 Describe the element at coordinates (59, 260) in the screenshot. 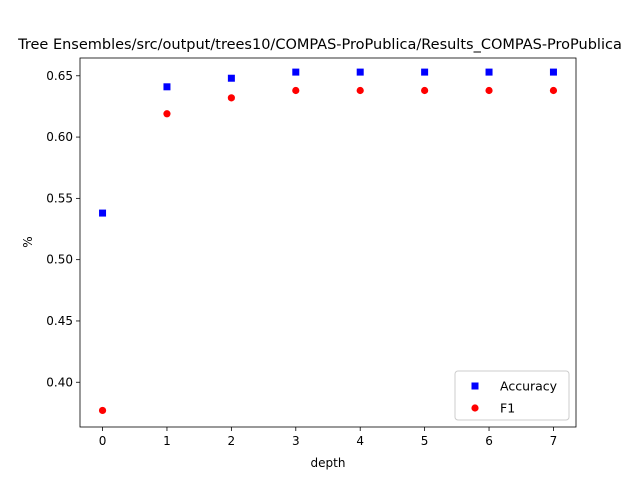

I see `y-tick-label: 0.50` at that location.